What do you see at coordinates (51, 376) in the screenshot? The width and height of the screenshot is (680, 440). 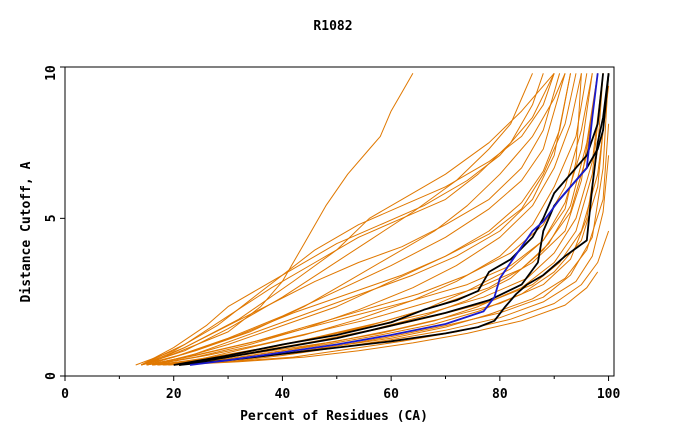 I see `y-tick-label-0: 0` at bounding box center [51, 376].